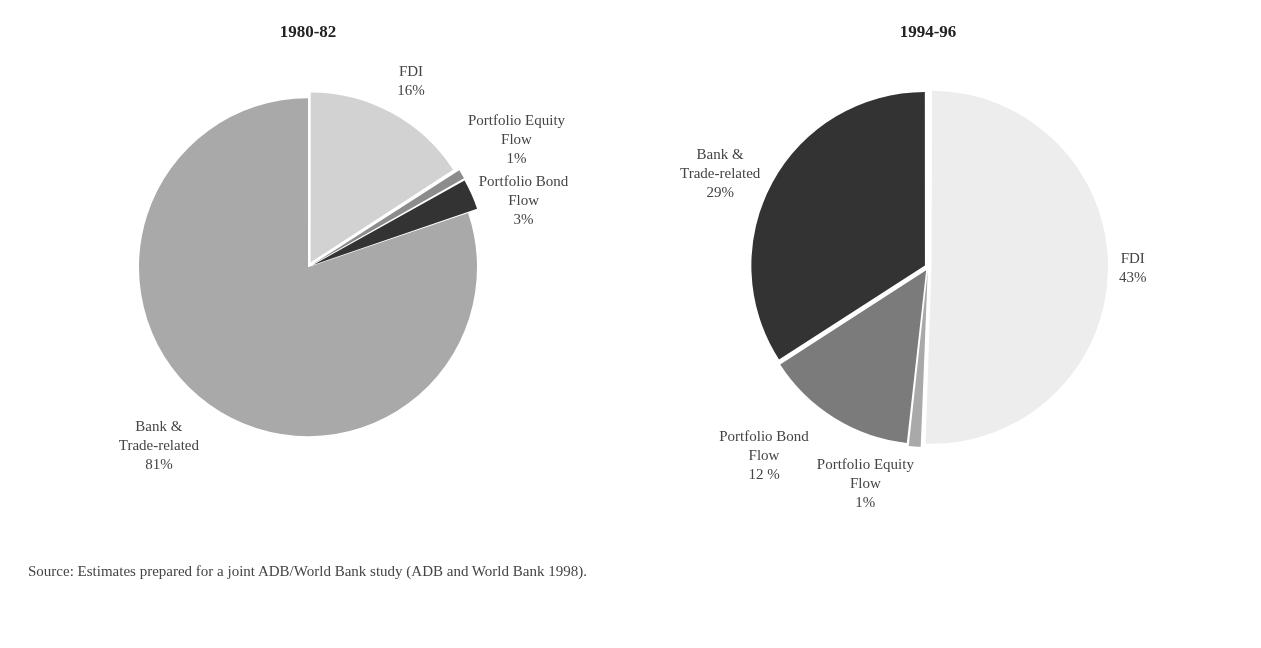 The image size is (1261, 648). Describe the element at coordinates (523, 218) in the screenshot. I see `data-label: 3%` at that location.